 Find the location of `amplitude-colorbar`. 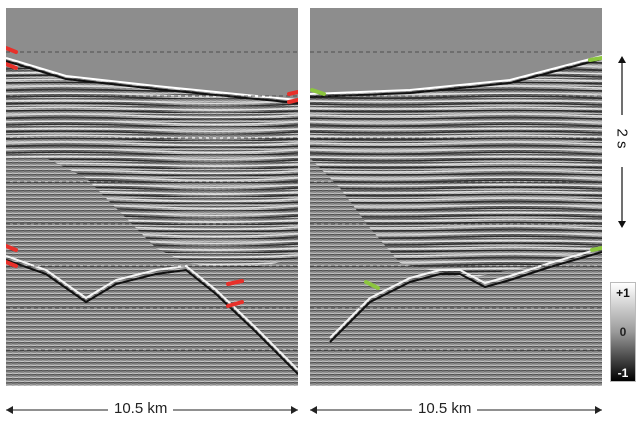

amplitude-colorbar is located at coordinates (623, 332).